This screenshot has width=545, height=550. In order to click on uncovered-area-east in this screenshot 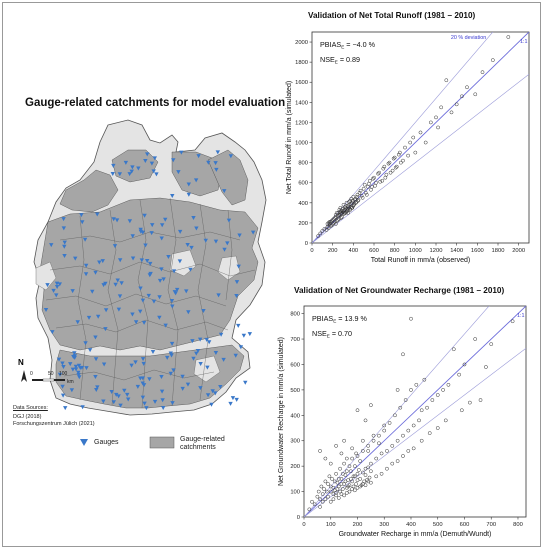, I will do `click(229, 268)`.